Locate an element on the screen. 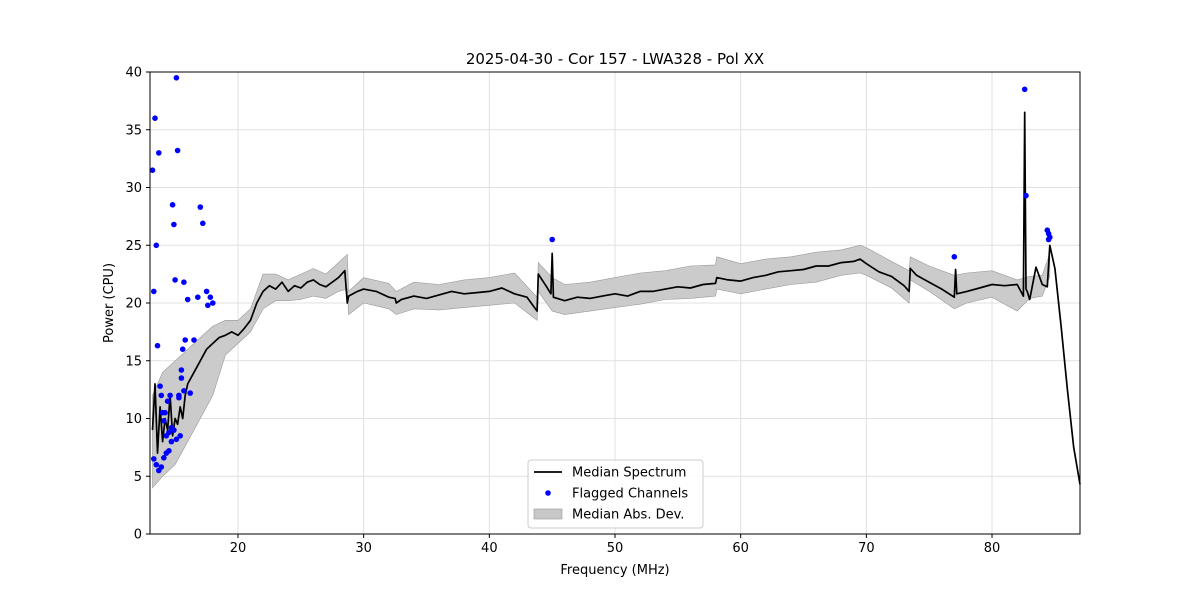 The width and height of the screenshot is (1200, 600). legend-label: Median Abs. Dev. is located at coordinates (628, 515).